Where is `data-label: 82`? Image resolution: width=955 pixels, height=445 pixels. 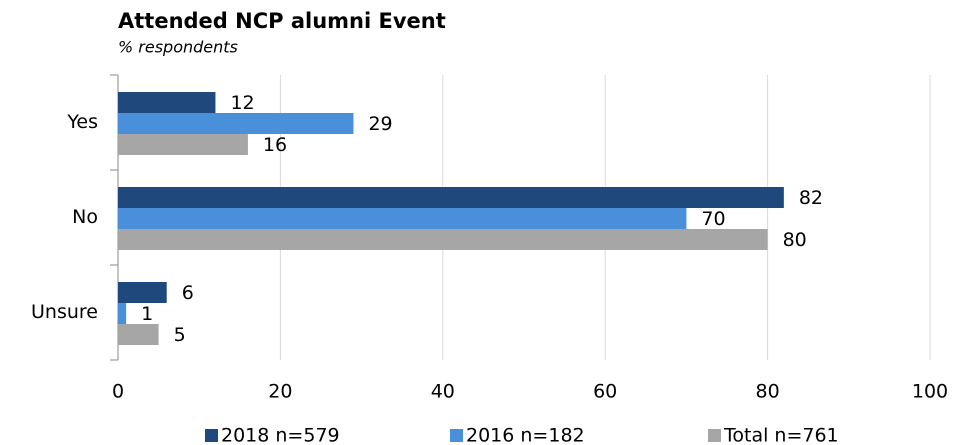 data-label: 82 is located at coordinates (811, 198).